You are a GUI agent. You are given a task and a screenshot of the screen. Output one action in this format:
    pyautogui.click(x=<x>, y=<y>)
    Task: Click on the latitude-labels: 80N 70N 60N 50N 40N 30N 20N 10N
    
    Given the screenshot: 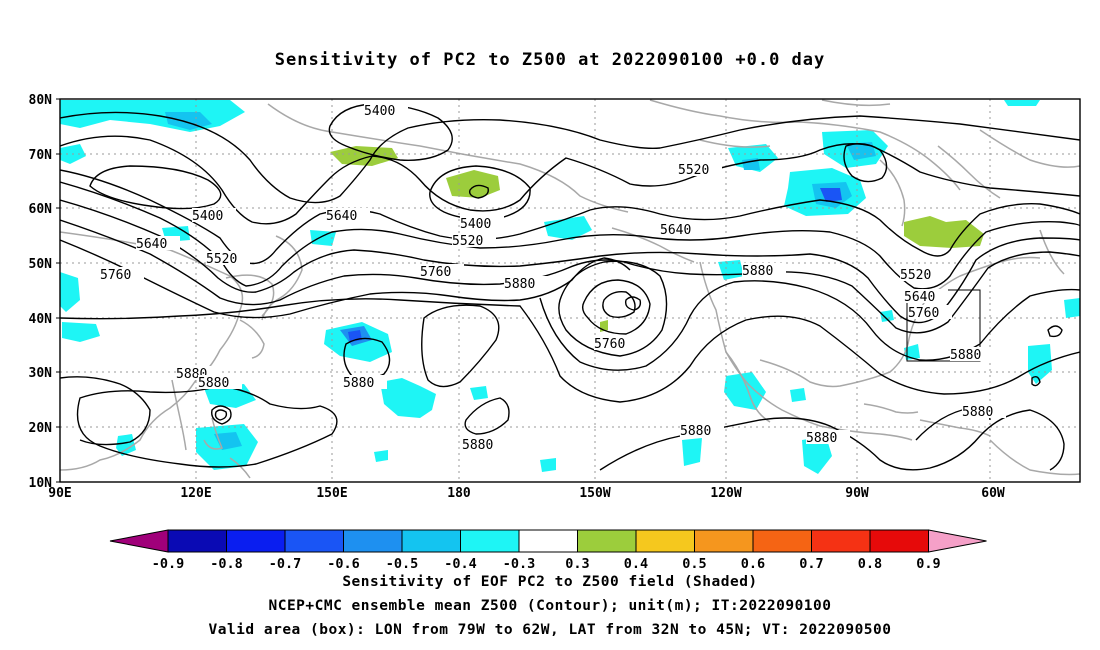 What is the action you would take?
    pyautogui.click(x=41, y=292)
    